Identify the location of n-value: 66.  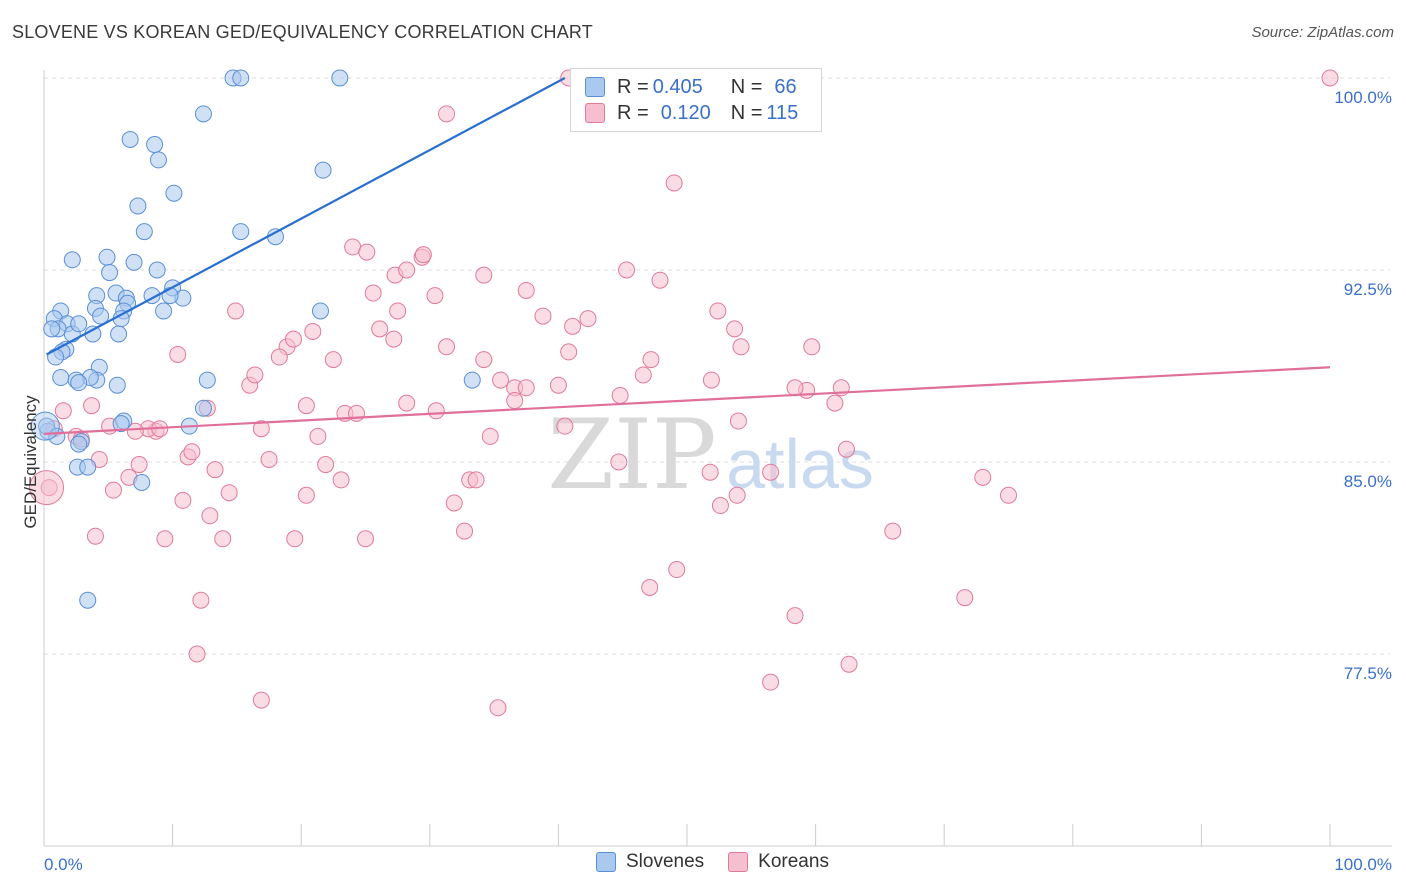
(785, 86).